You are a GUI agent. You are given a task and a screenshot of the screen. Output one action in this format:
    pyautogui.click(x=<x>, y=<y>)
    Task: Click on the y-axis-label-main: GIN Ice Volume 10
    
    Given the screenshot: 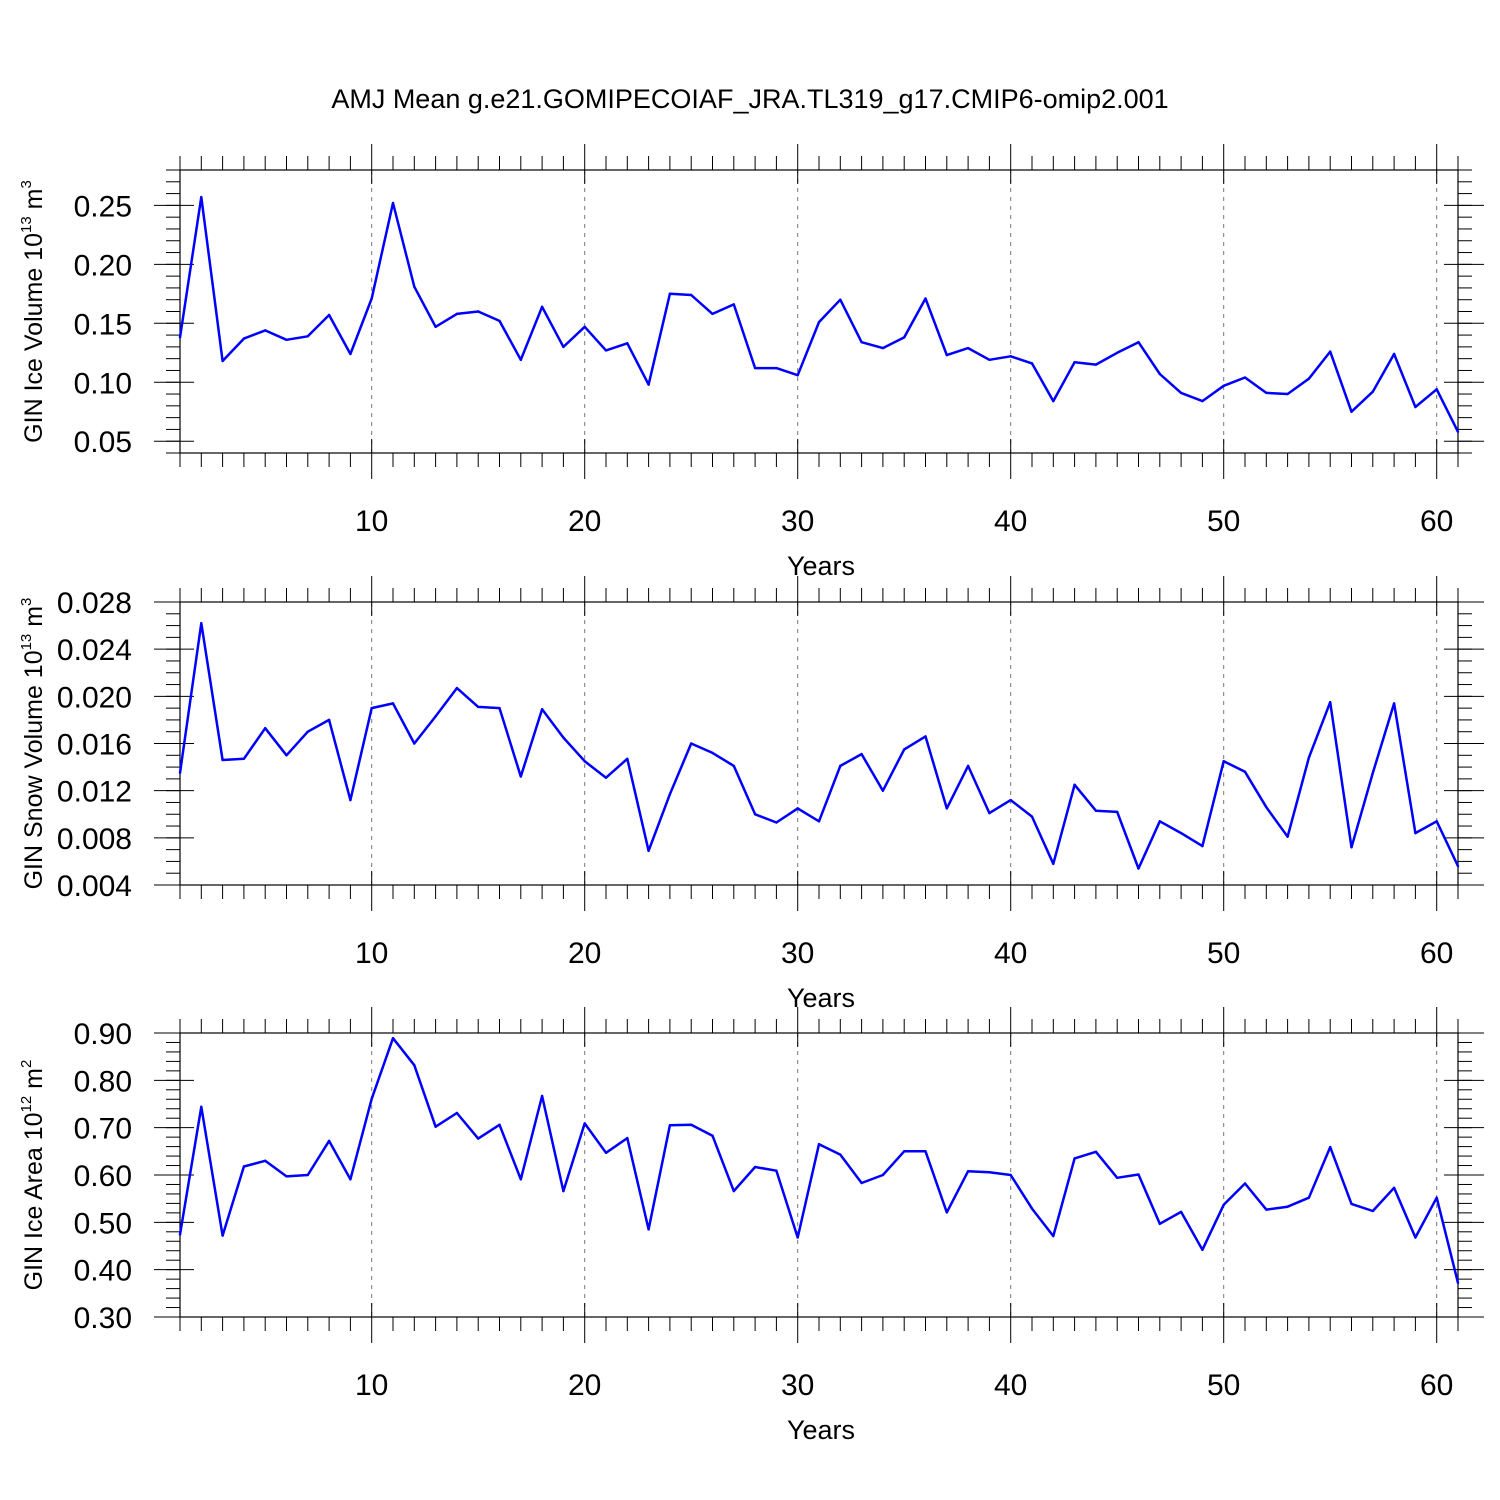 What is the action you would take?
    pyautogui.click(x=34, y=338)
    